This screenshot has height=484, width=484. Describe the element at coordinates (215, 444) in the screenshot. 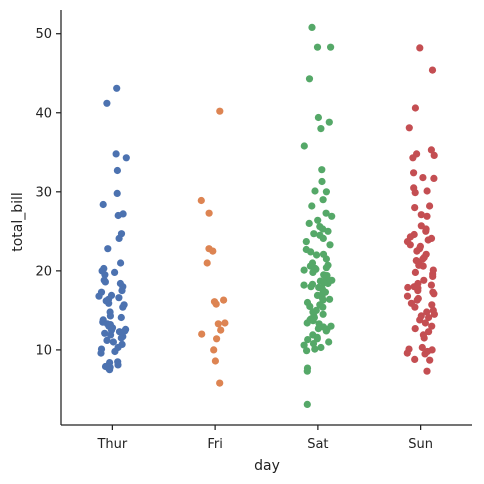

I see `x-tick-label: Fri` at that location.